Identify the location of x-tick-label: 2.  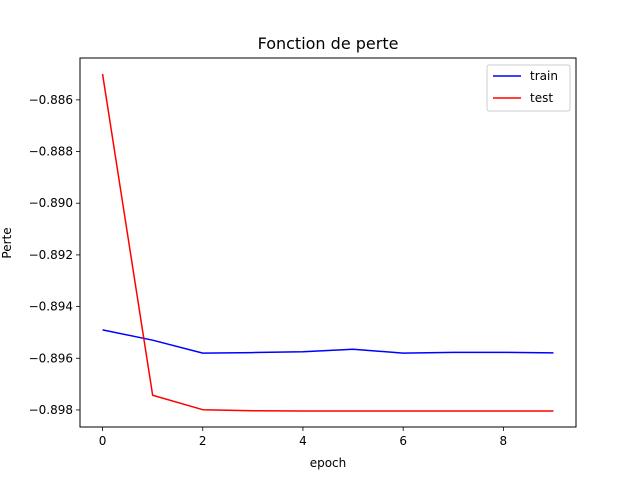
(203, 441).